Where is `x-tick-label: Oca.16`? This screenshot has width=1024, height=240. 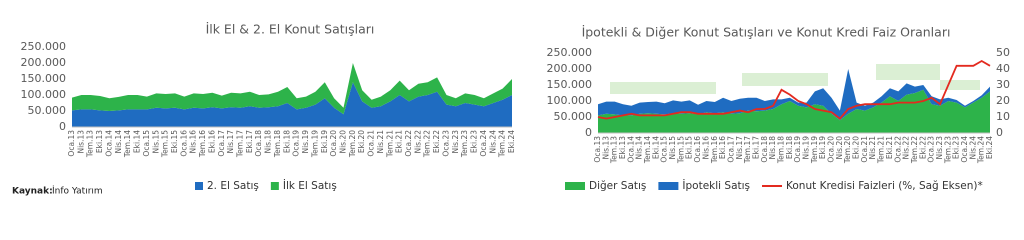
x-tick-label: Oca.16 is located at coordinates (183, 143).